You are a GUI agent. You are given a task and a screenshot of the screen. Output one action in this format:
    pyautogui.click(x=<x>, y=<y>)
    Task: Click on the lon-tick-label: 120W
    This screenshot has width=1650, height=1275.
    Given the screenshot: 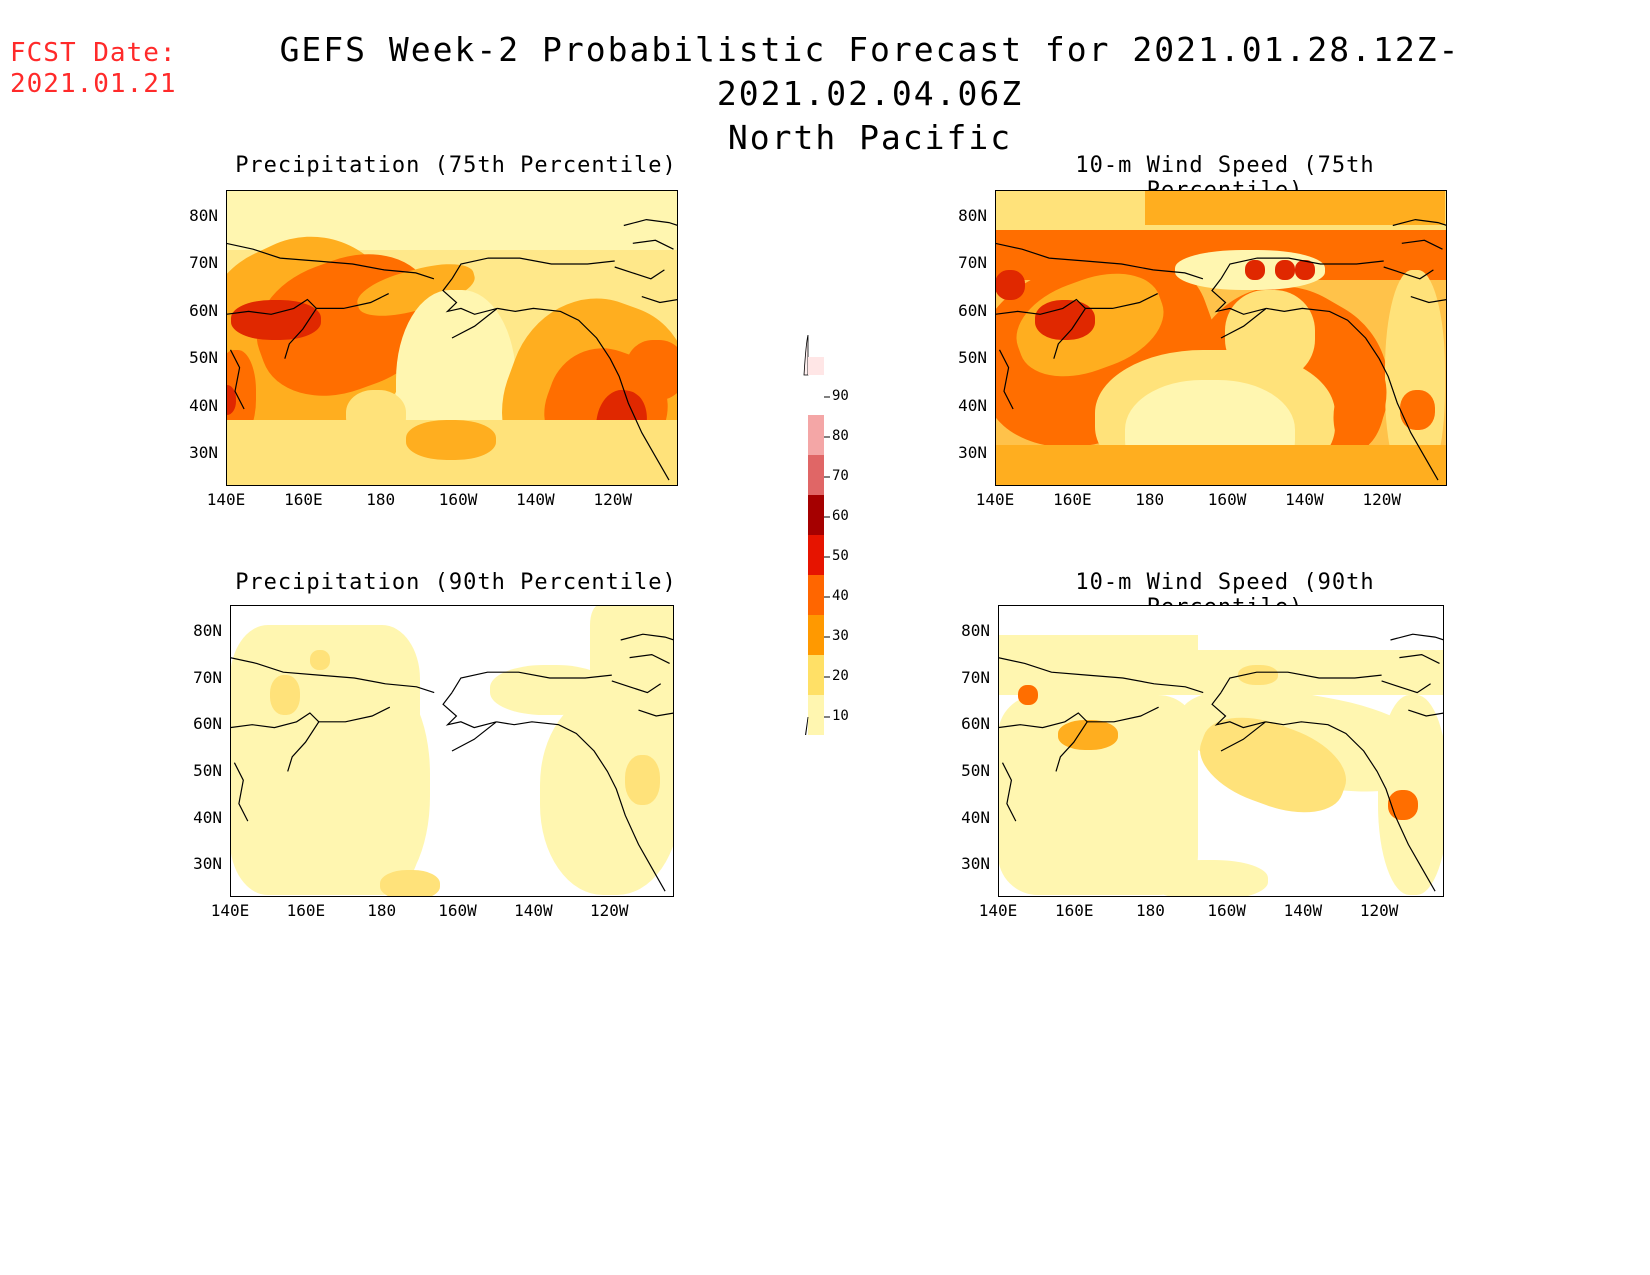 What is the action you would take?
    pyautogui.click(x=1382, y=499)
    